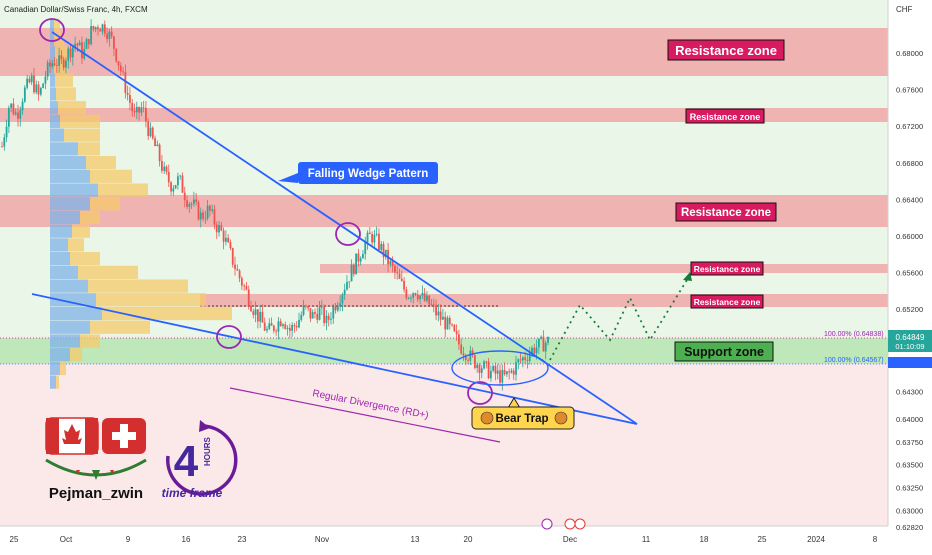 This screenshot has width=932, height=555. What do you see at coordinates (727, 269) in the screenshot?
I see `zone-label-4: Resistance zone` at bounding box center [727, 269].